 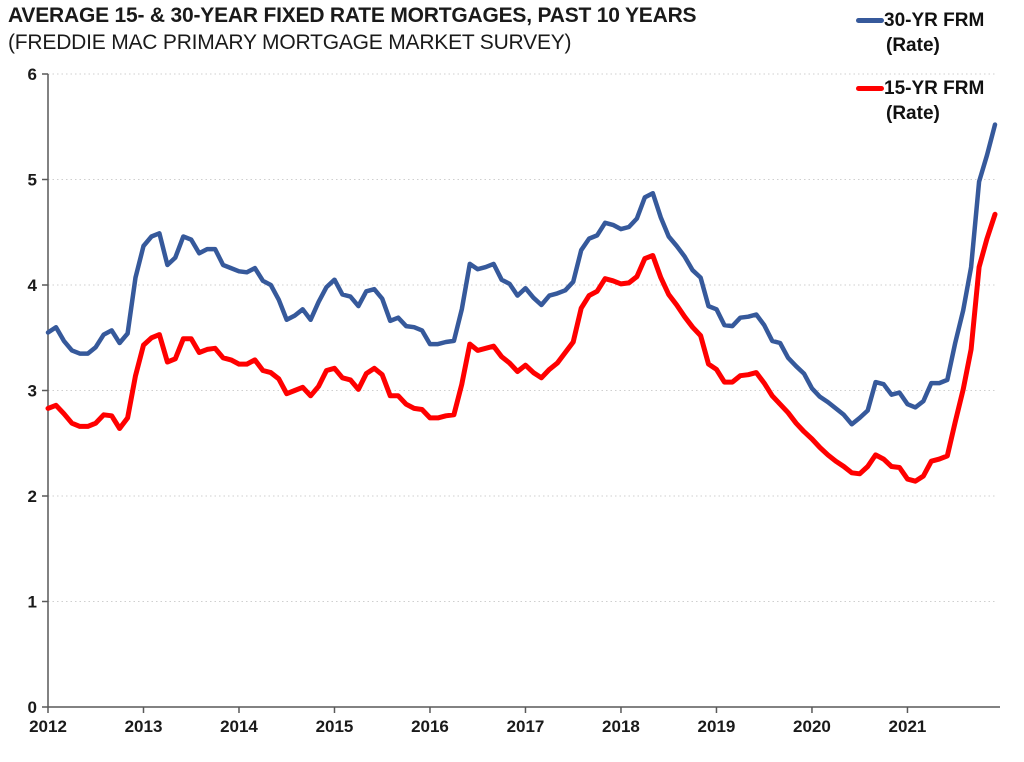 I want to click on x-axis-label-2012: 2012, so click(x=48, y=726).